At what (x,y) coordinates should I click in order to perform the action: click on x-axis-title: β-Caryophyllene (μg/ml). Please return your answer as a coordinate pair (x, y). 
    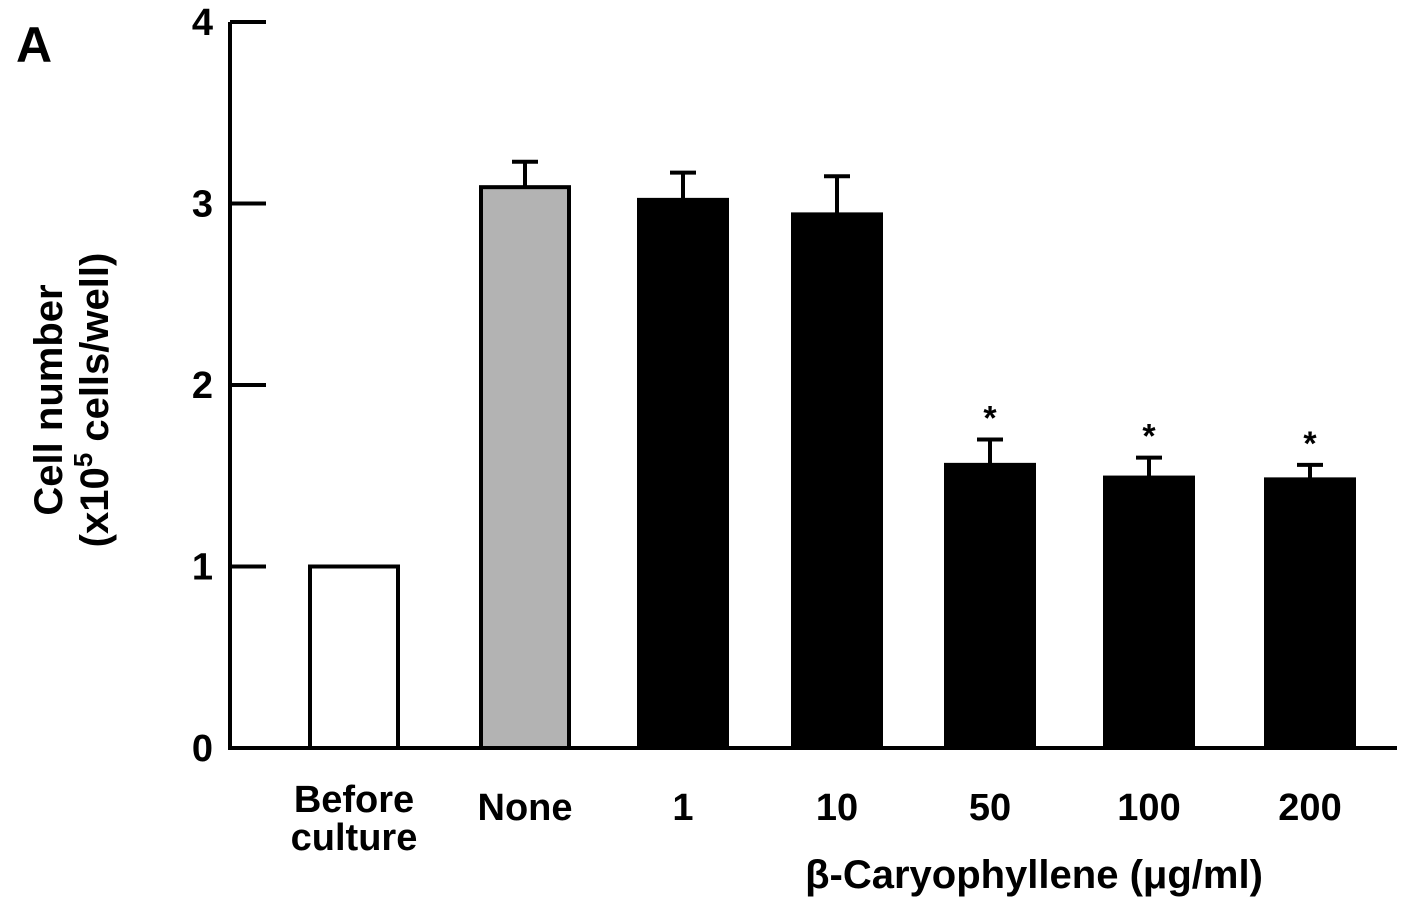
    Looking at the image, I should click on (1034, 875).